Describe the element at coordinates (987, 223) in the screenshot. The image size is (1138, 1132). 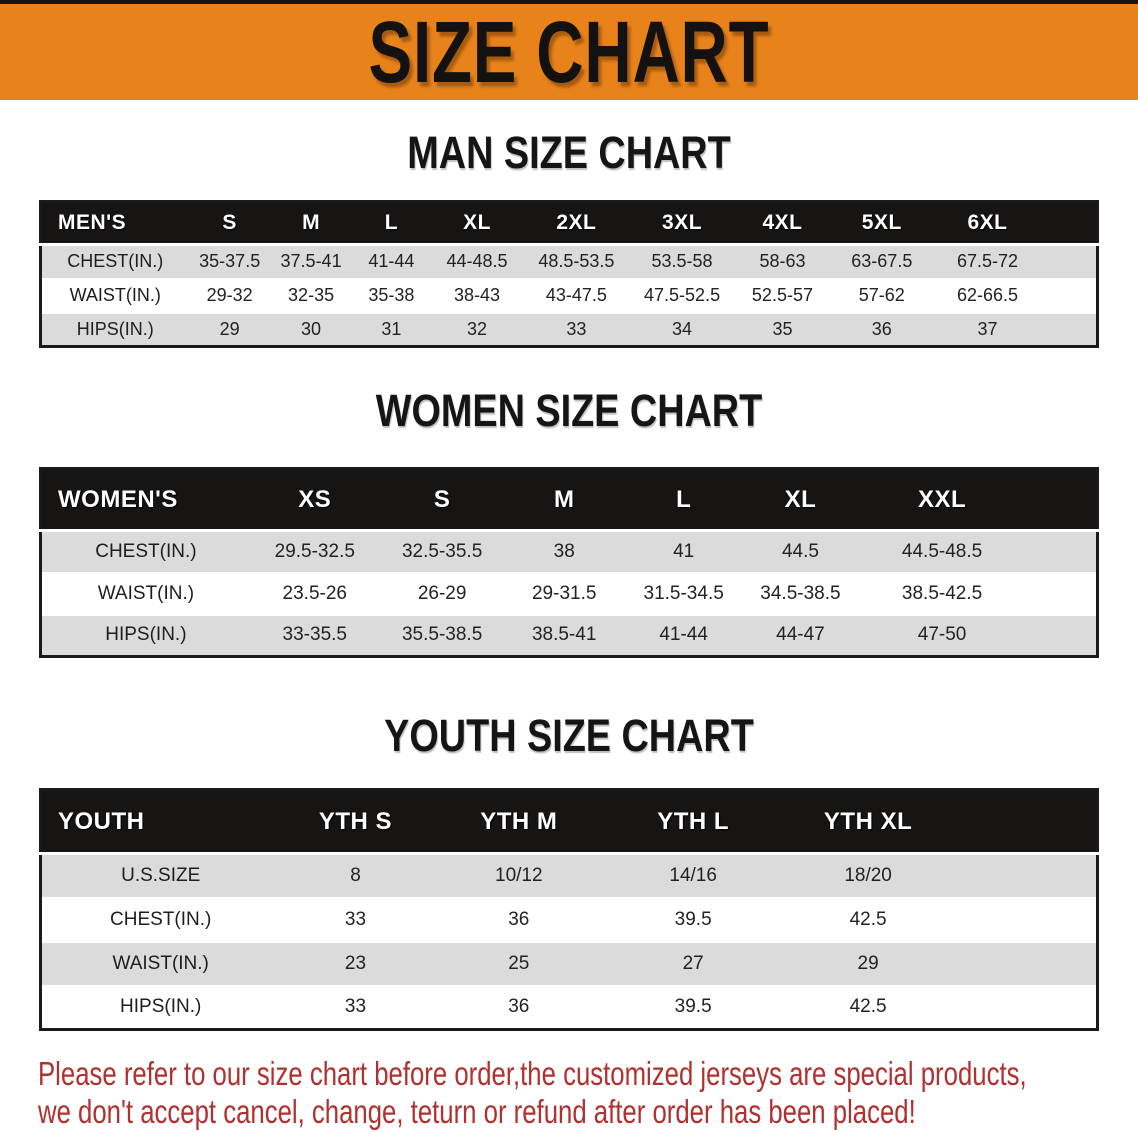
I see `men-size-header: 6XL` at that location.